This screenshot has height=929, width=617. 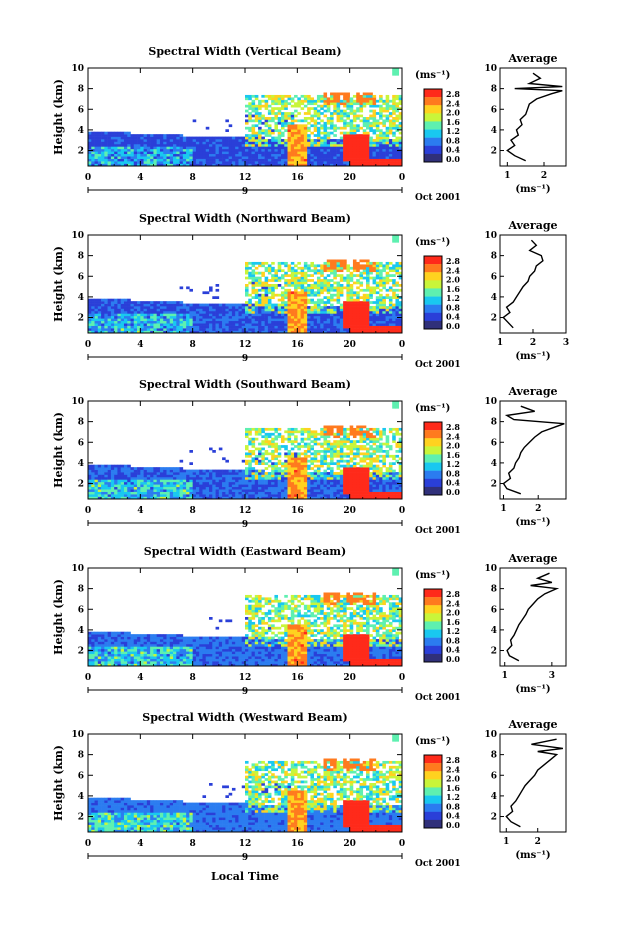 What do you see at coordinates (533, 284) in the screenshot?
I see `avg-frame` at bounding box center [533, 284].